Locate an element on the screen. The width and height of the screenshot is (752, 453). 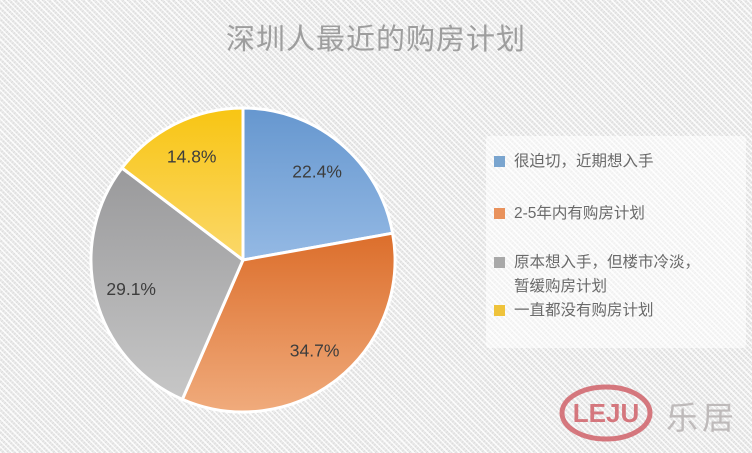
leju-logo-oval is located at coordinates (606, 413).